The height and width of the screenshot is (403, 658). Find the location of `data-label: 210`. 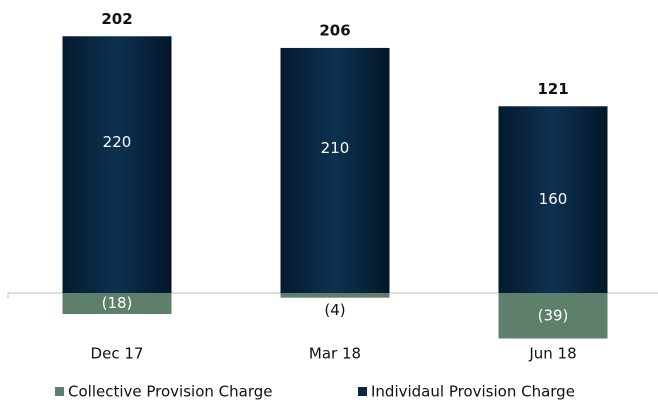

data-label: 210 is located at coordinates (335, 148).